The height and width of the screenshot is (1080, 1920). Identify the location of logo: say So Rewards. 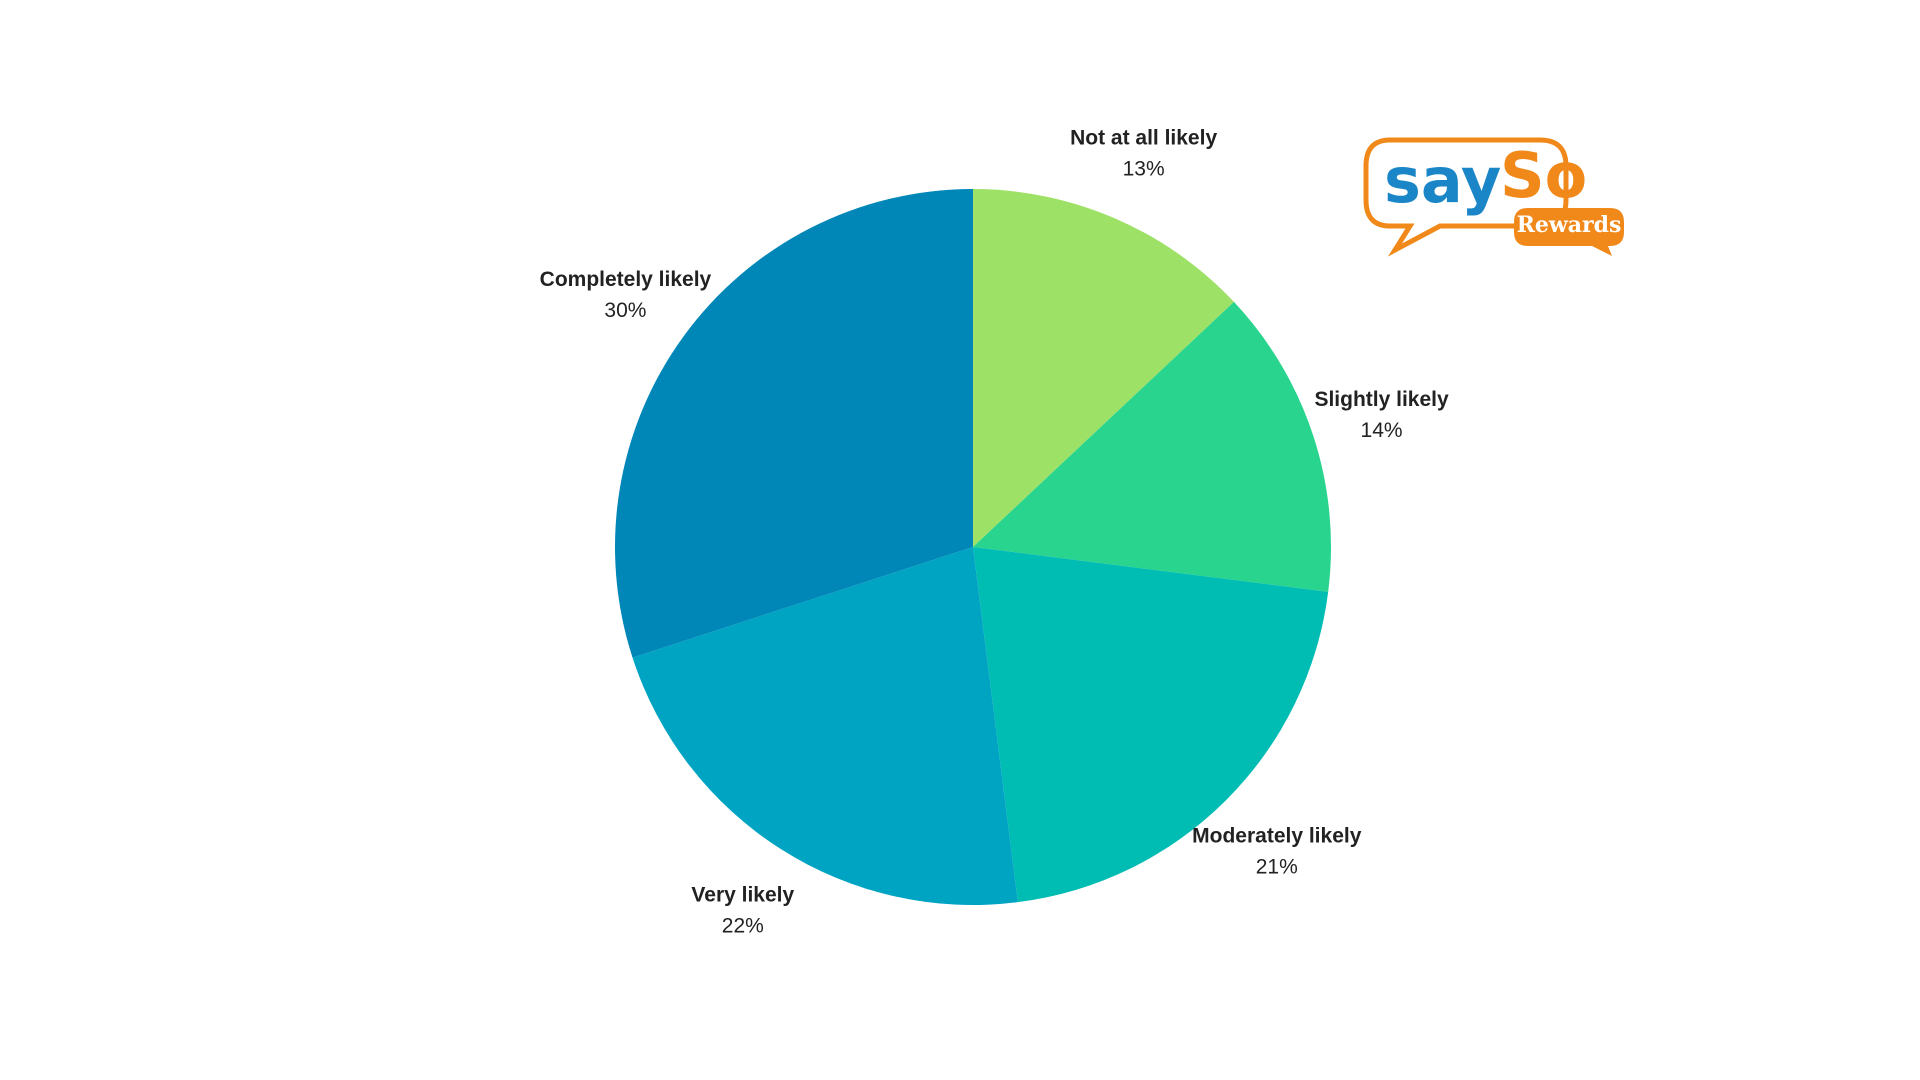
(1493, 197).